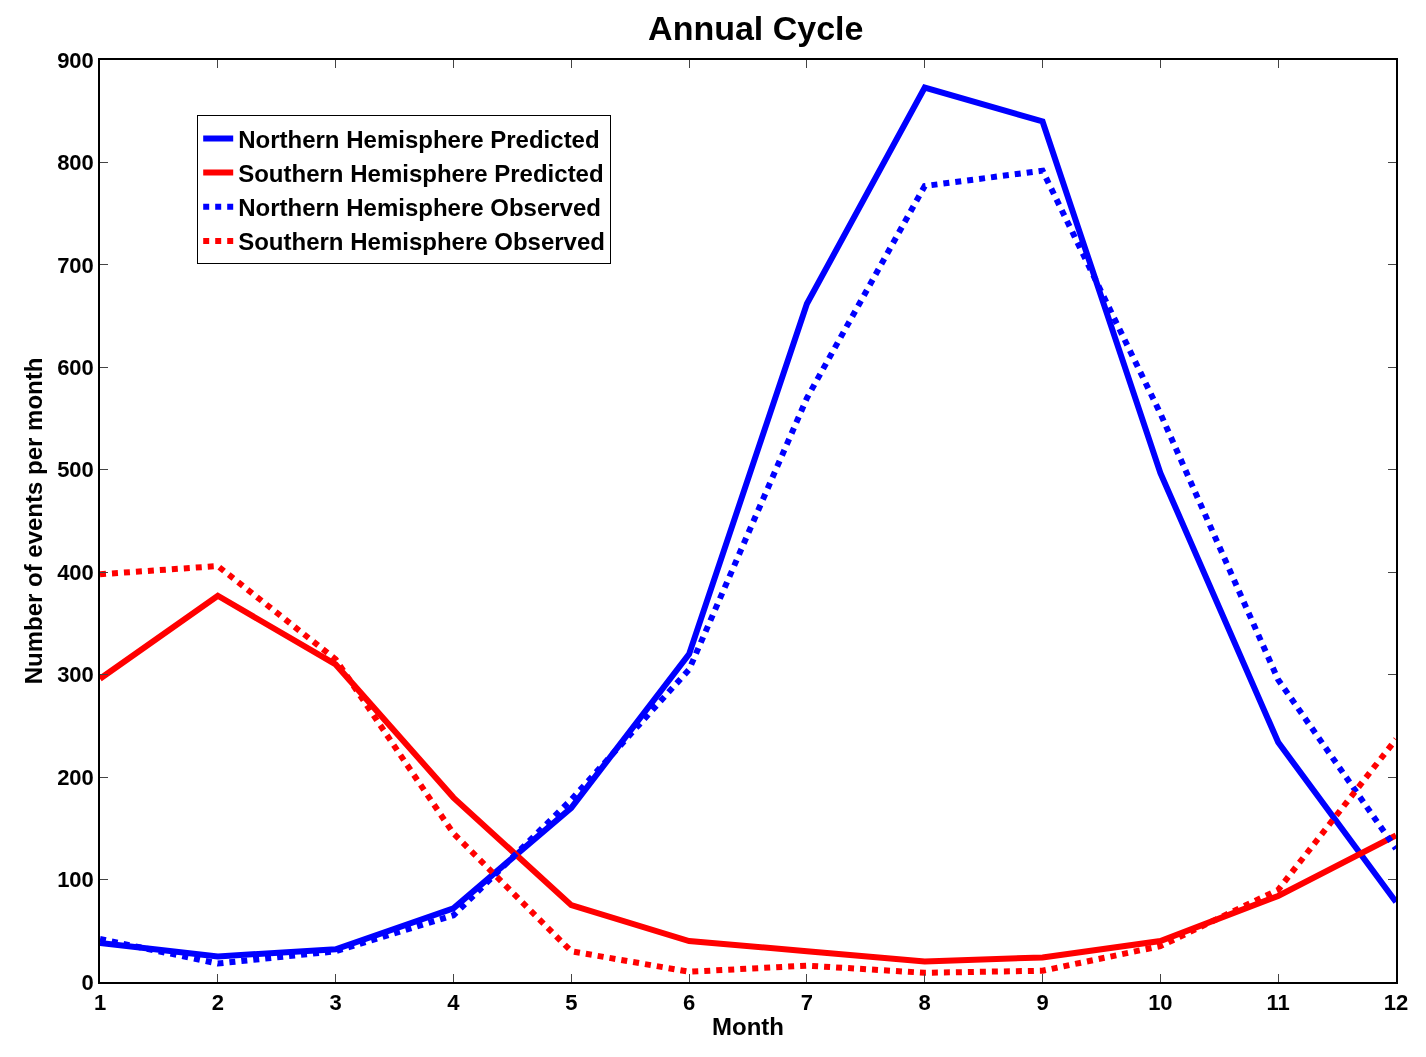 The height and width of the screenshot is (1057, 1426). I want to click on y-tick-label: 700, so click(75, 265).